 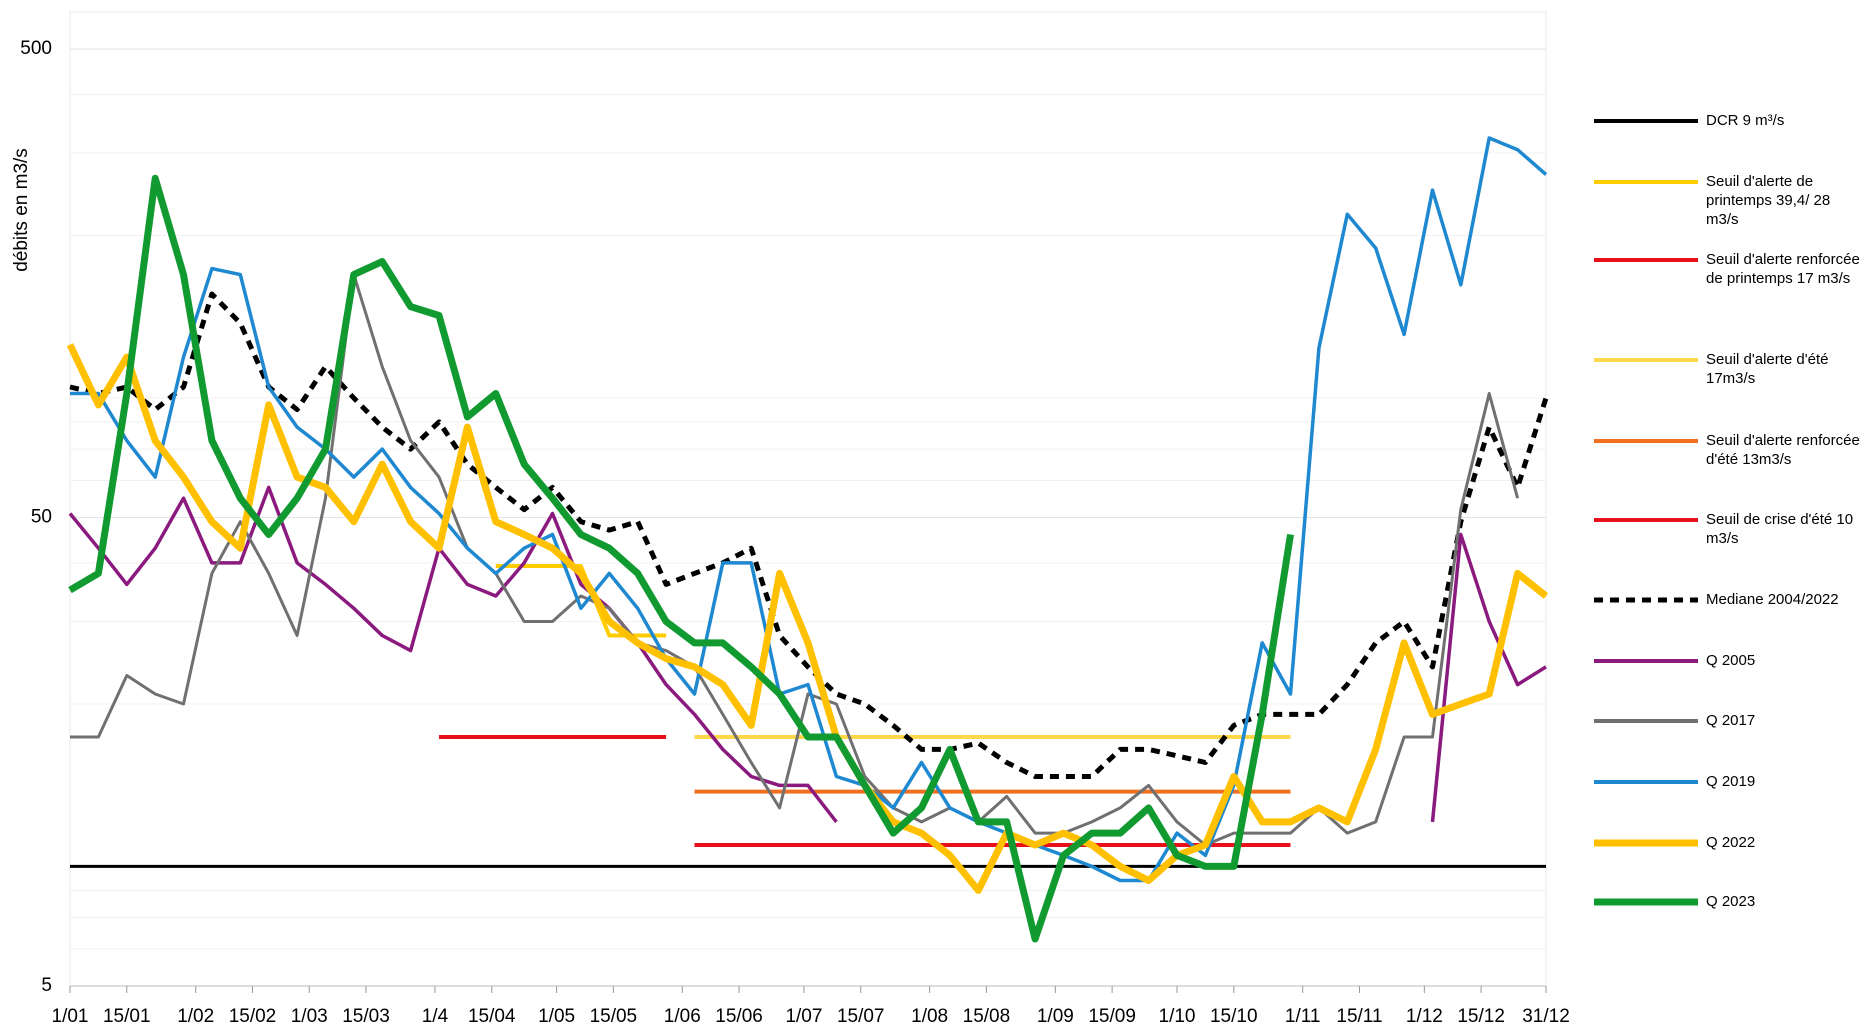 I want to click on y-tick-label: 50, so click(x=41, y=517).